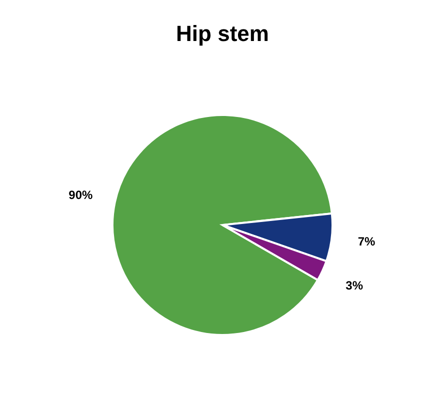 This screenshot has width=445, height=400. Describe the element at coordinates (367, 241) in the screenshot. I see `data-label: 7%` at that location.